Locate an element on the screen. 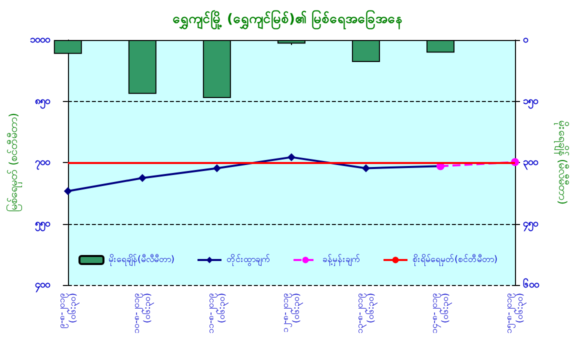  y-tick-label: ၄၀၀ is located at coordinates (42, 287).